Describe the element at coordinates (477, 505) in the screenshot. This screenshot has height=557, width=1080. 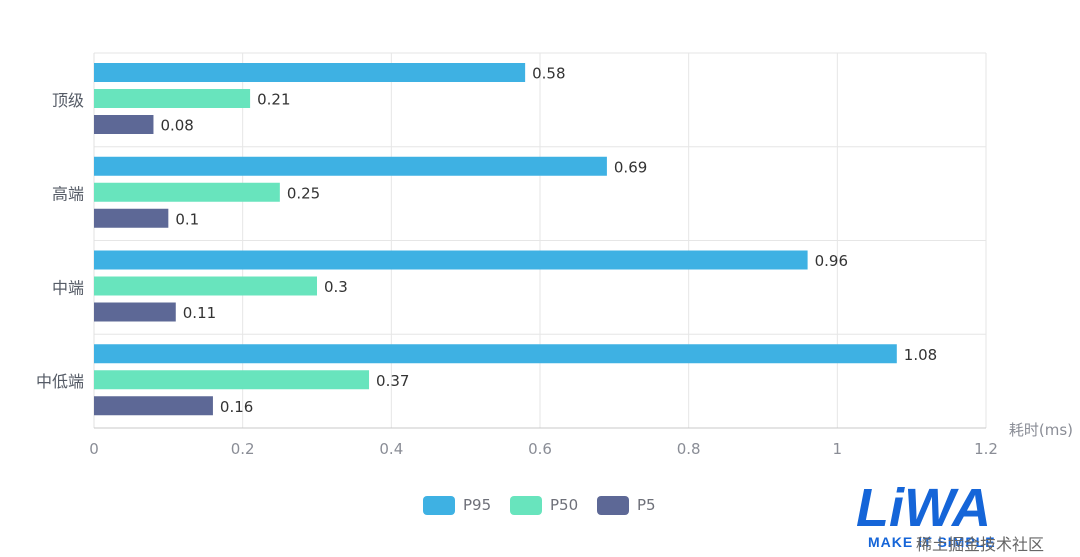
I see `legend-label-p95: P95` at that location.